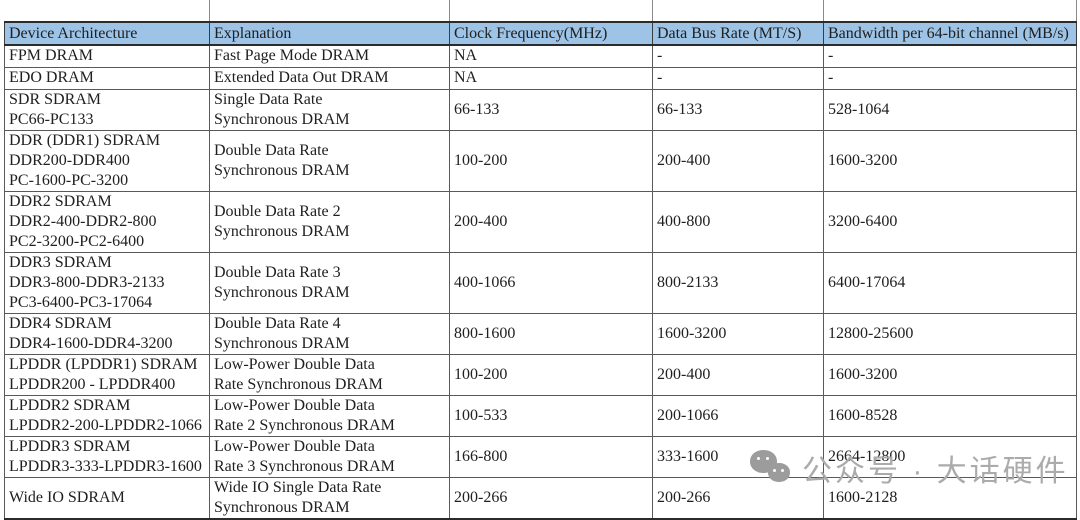  What do you see at coordinates (950, 109) in the screenshot?
I see `cell-bandwidth: 528-1064` at bounding box center [950, 109].